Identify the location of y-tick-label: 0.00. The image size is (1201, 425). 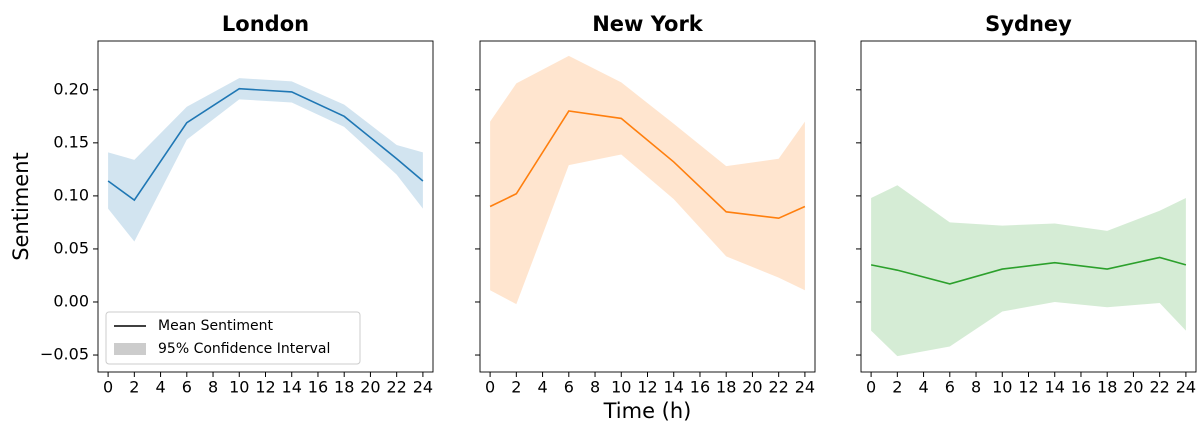
(71, 300).